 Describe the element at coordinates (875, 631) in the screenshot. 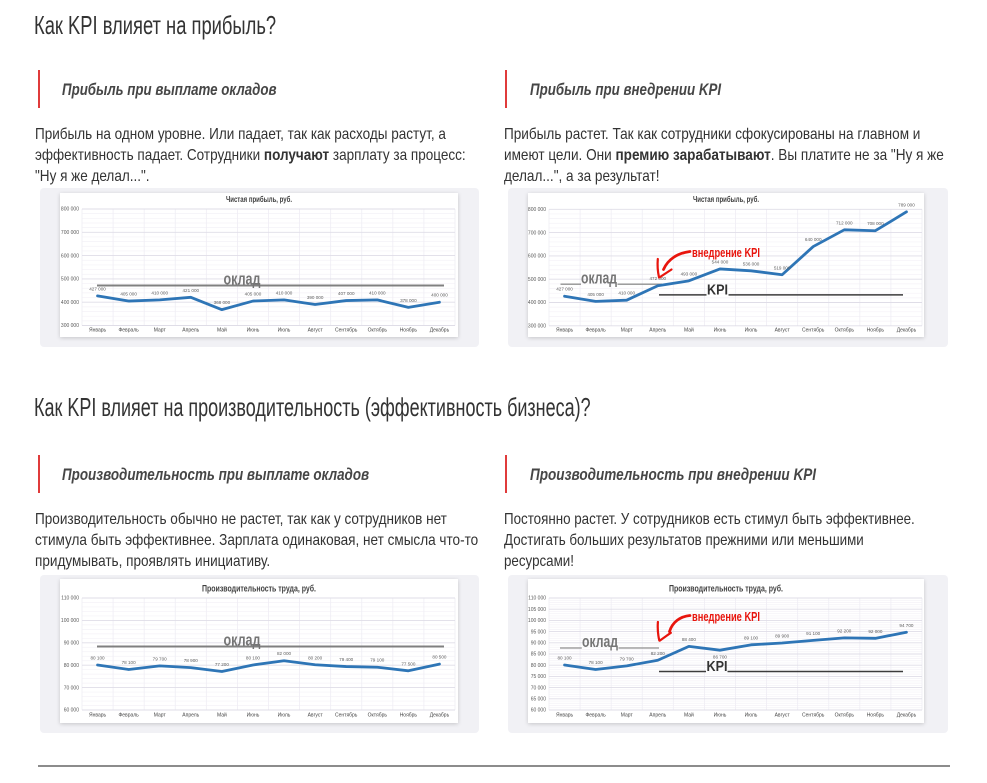

I see `svg-text: 92 000` at that location.